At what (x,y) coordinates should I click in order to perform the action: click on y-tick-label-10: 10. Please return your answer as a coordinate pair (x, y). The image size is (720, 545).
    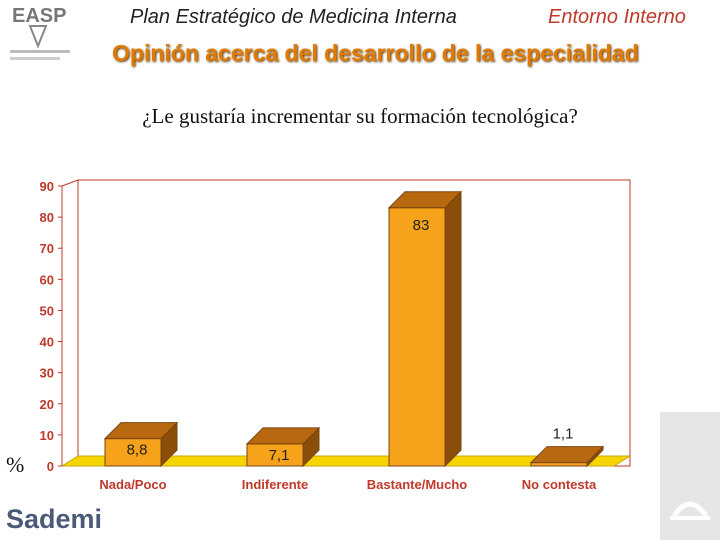
    Looking at the image, I should click on (47, 435).